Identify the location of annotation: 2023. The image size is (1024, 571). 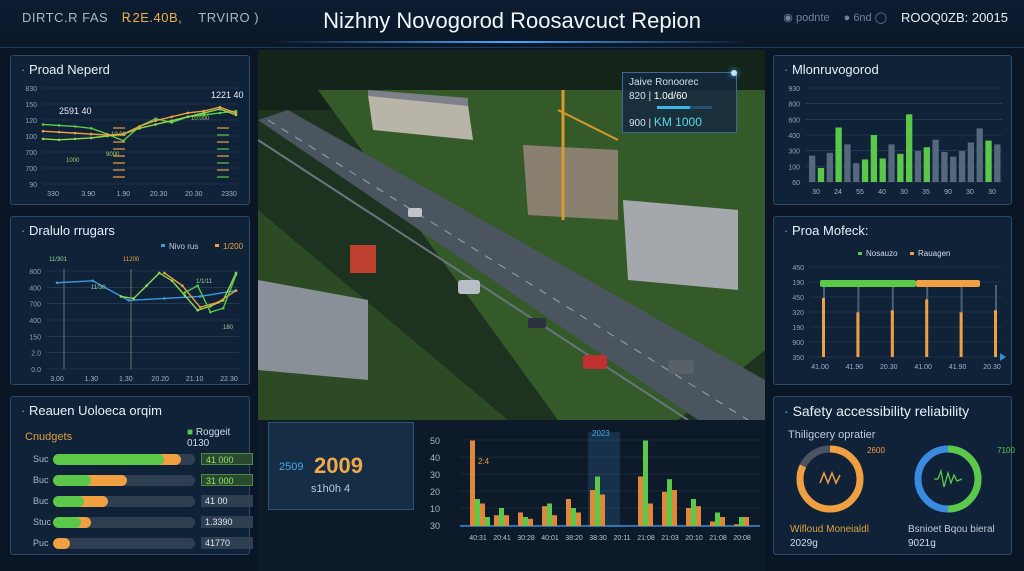
(601, 433).